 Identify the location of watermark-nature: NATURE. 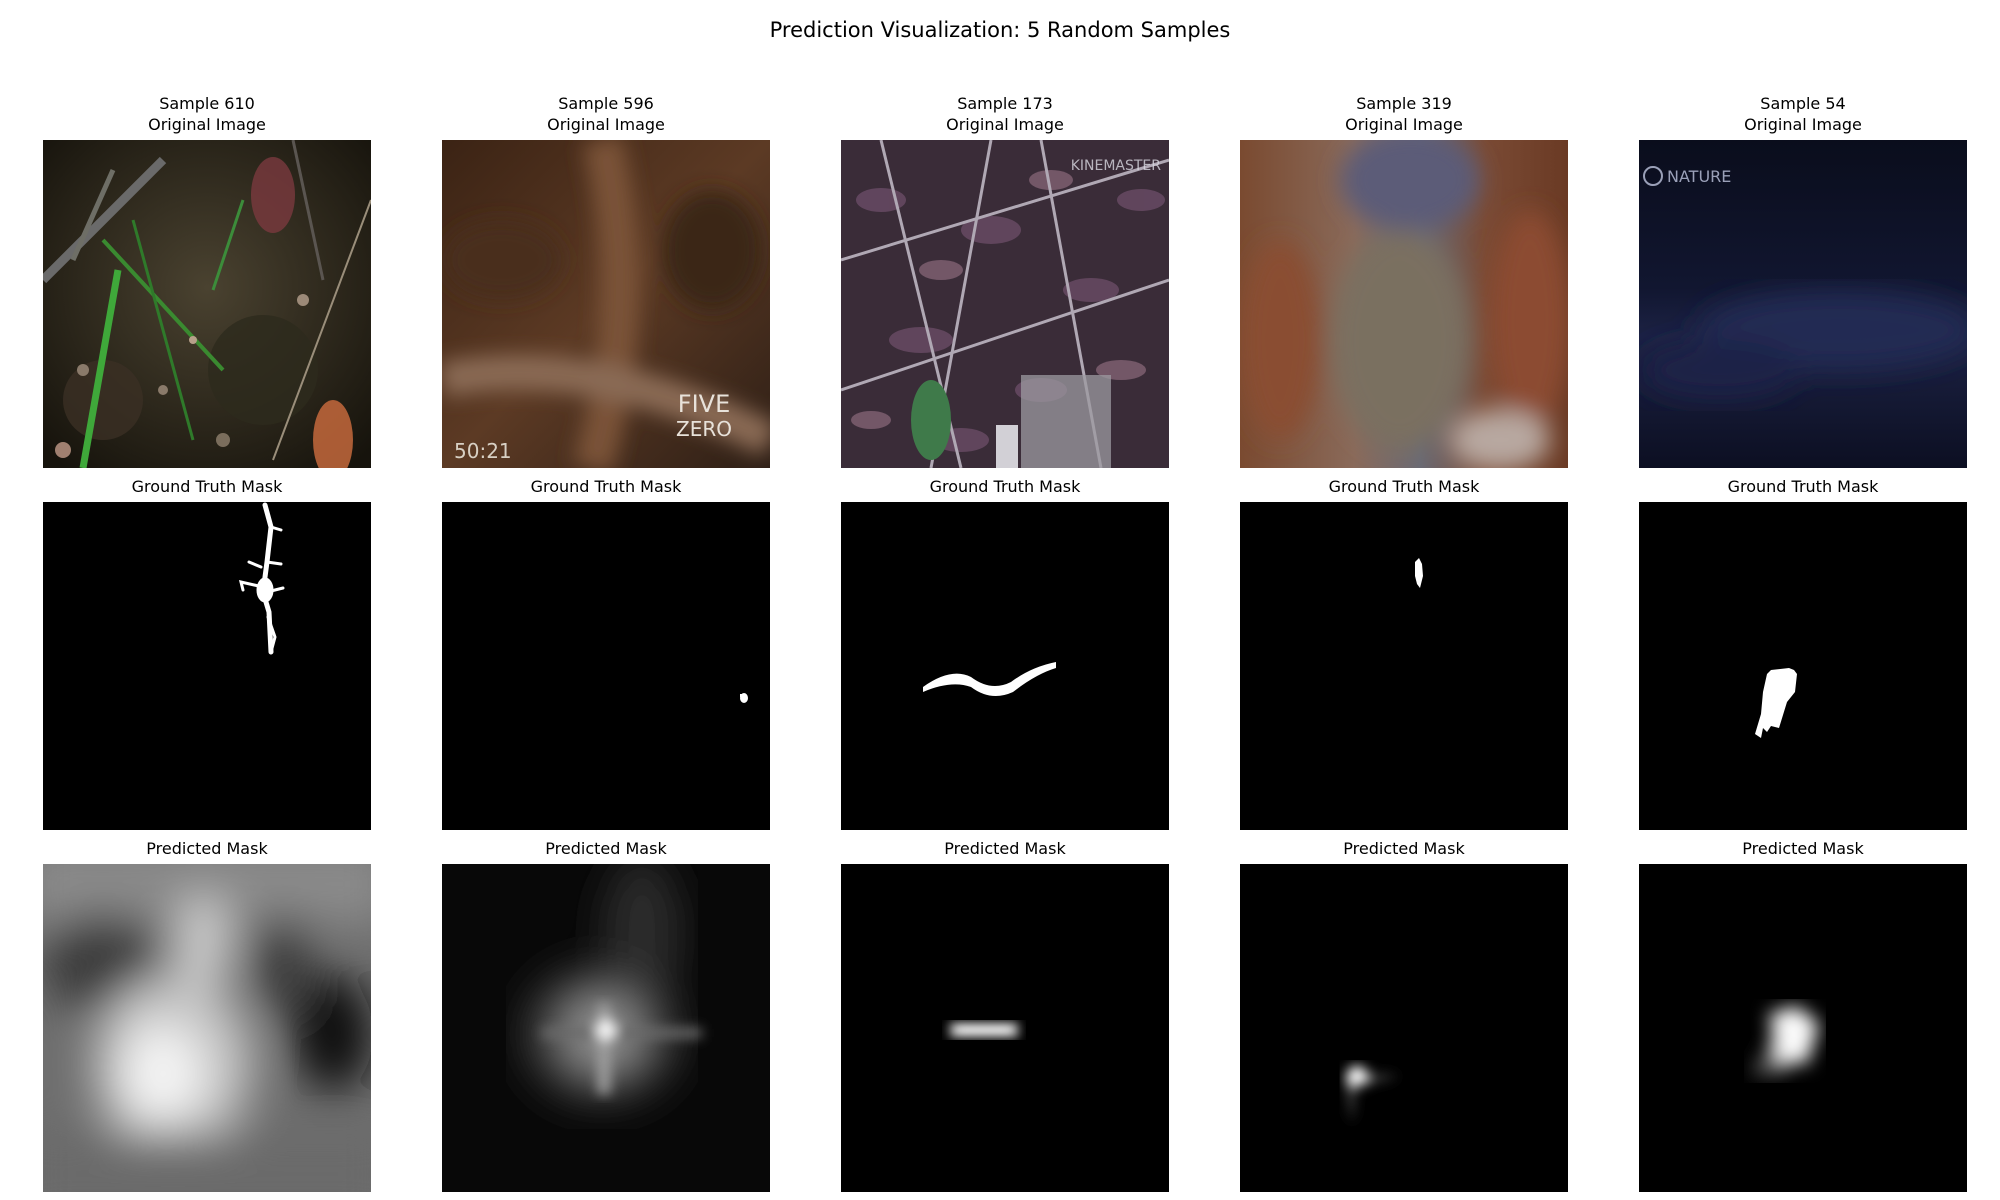
(1699, 176).